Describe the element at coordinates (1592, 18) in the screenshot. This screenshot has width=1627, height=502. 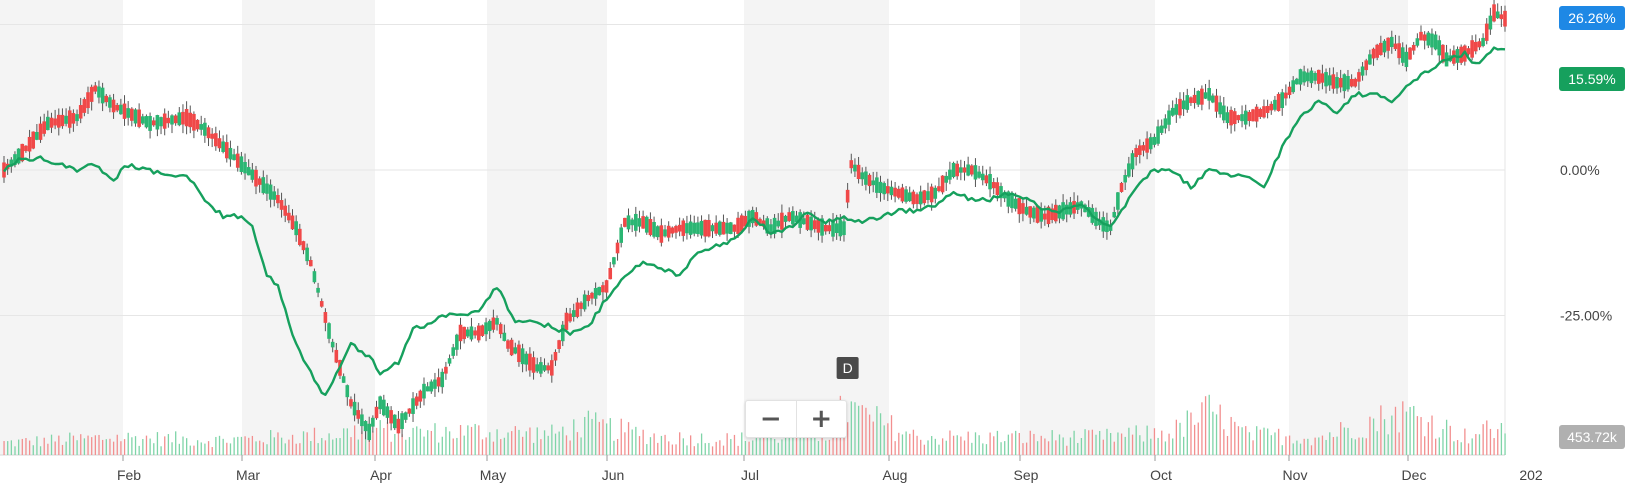
I see `price-last-tag-bg` at that location.